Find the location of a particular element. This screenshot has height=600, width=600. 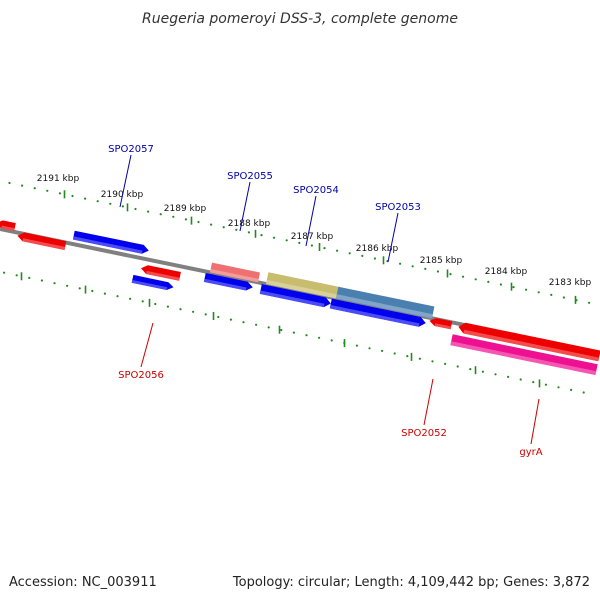

gene-label: SPO2056 is located at coordinates (141, 375).